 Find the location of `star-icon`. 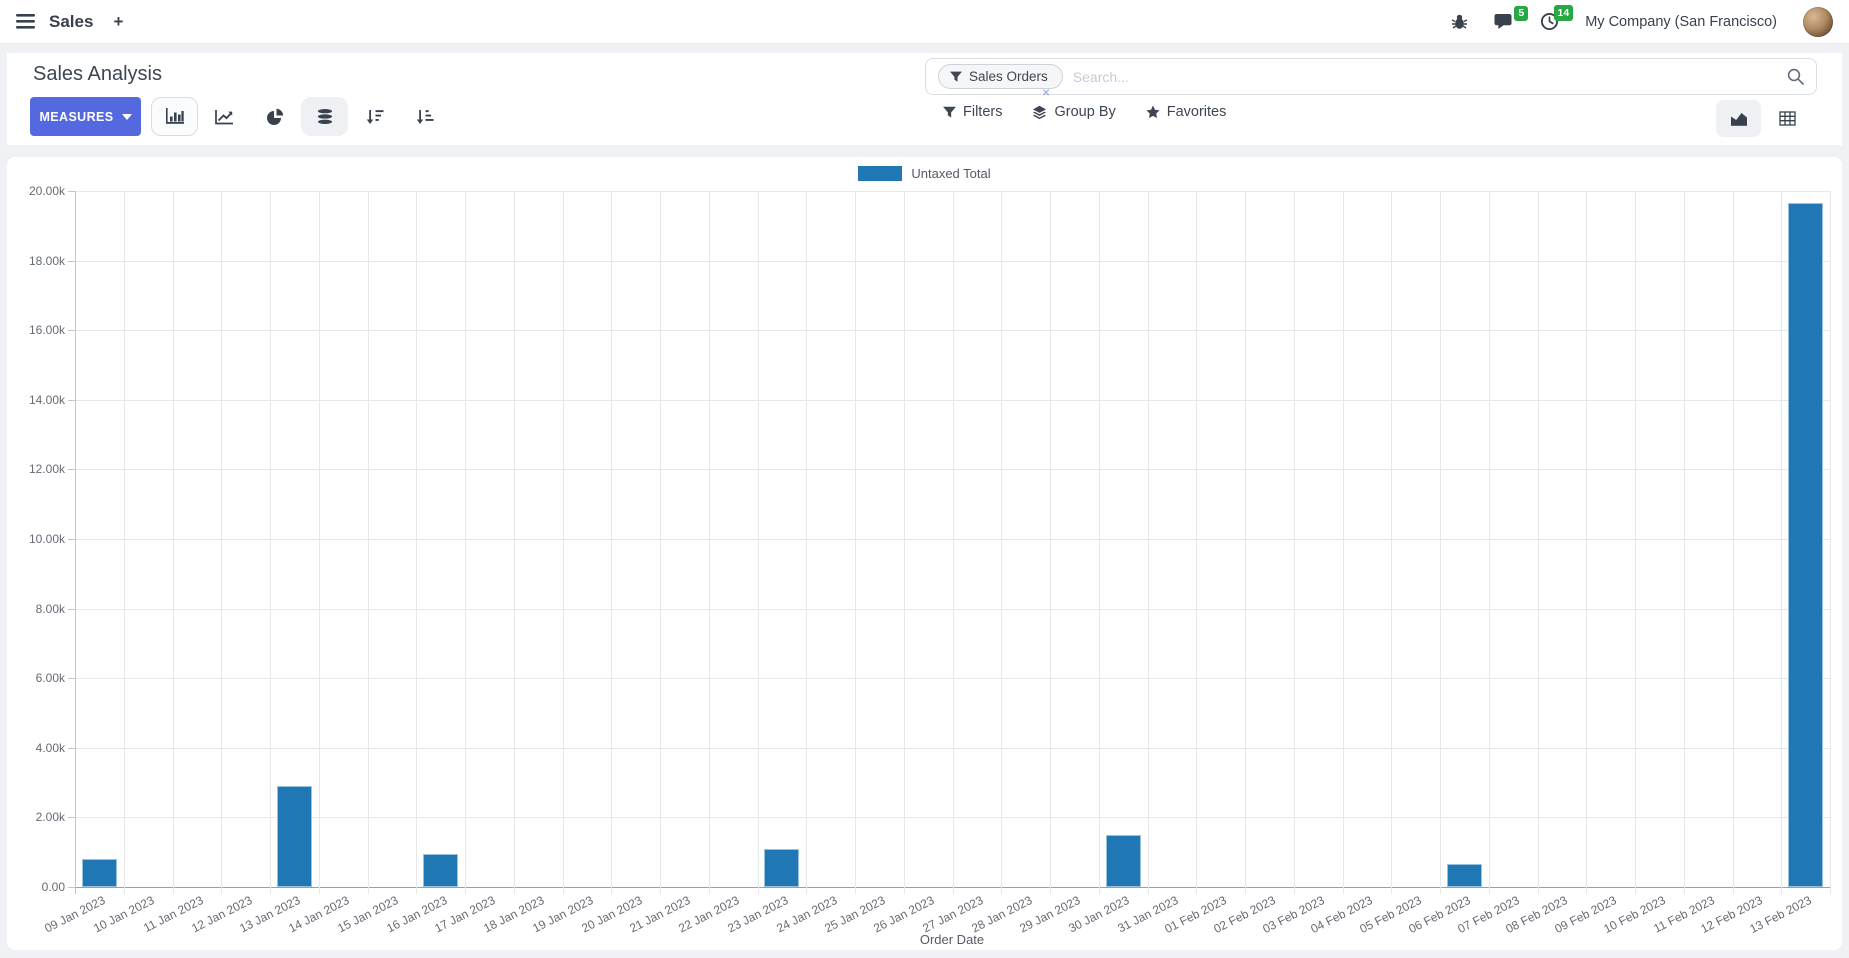

star-icon is located at coordinates (1153, 112).